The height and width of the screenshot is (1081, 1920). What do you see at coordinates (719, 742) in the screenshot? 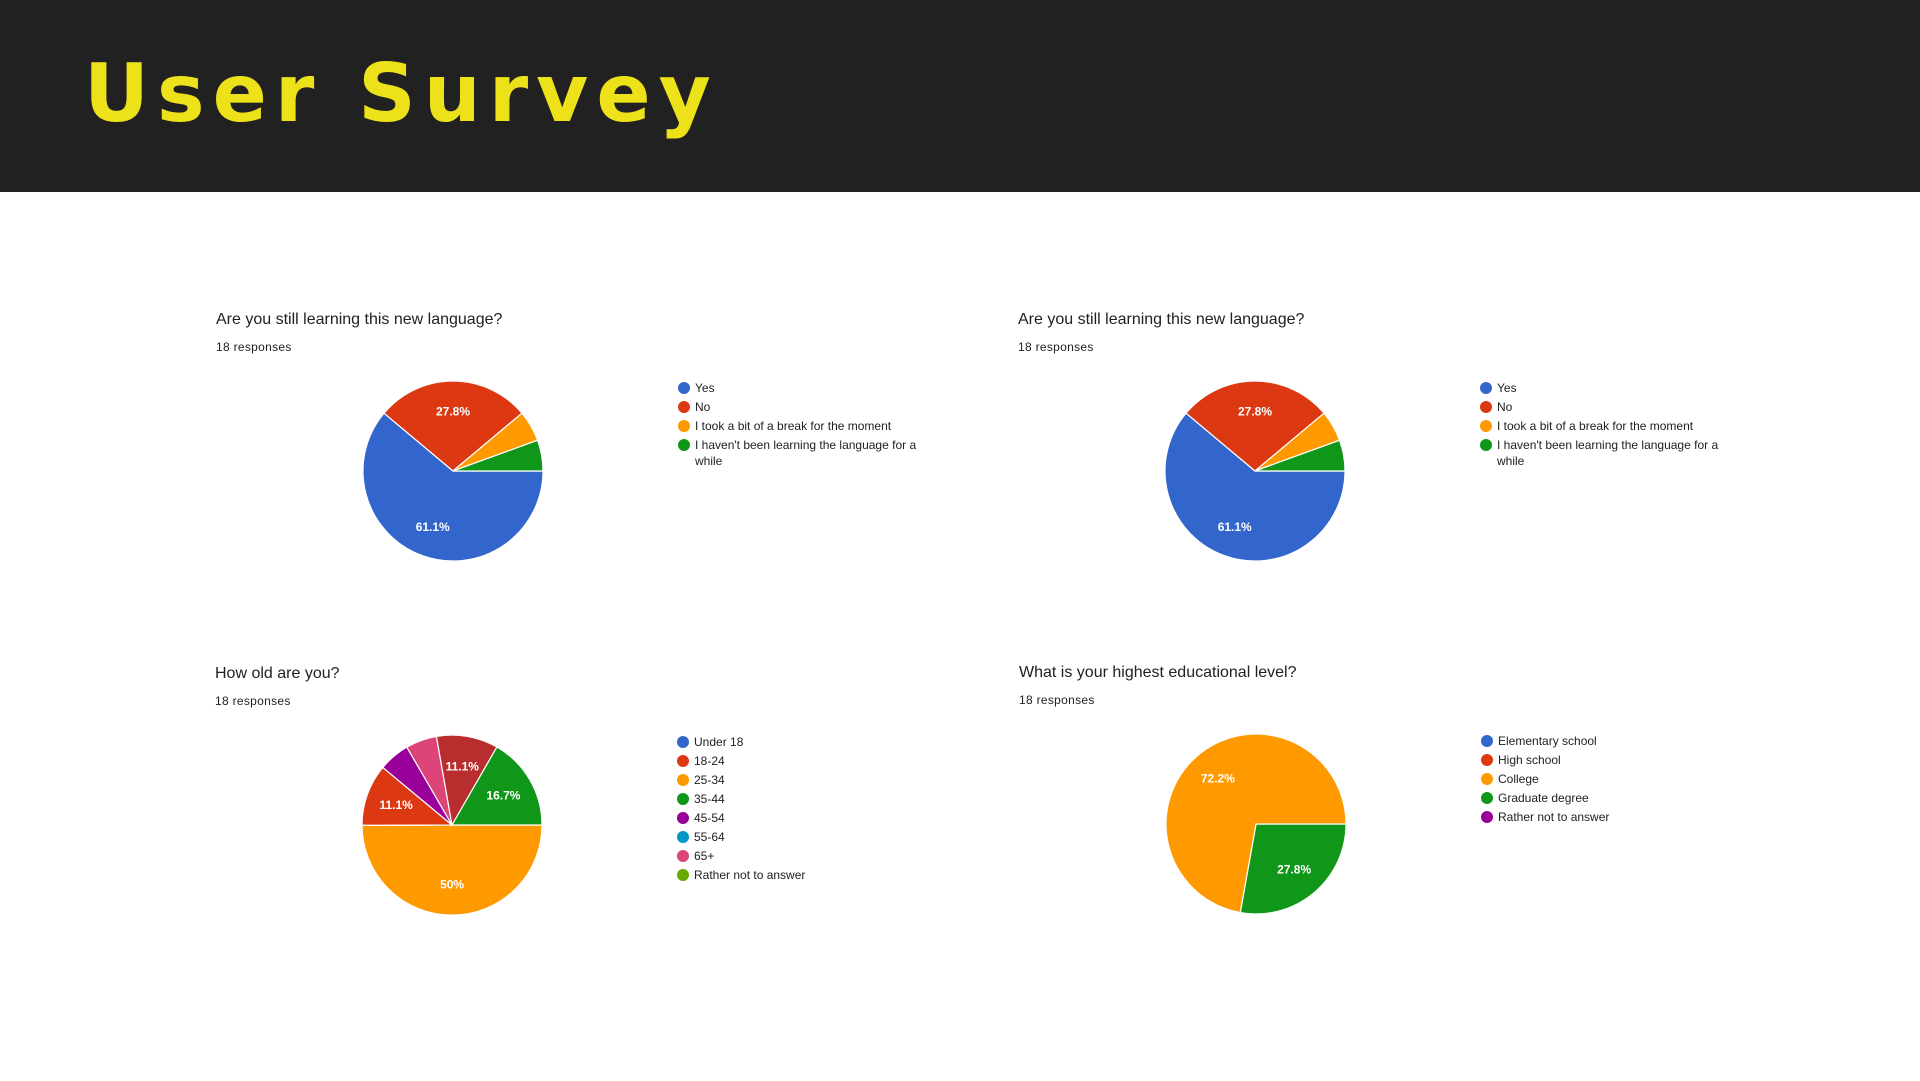
I see `legend-label: Under 18` at bounding box center [719, 742].